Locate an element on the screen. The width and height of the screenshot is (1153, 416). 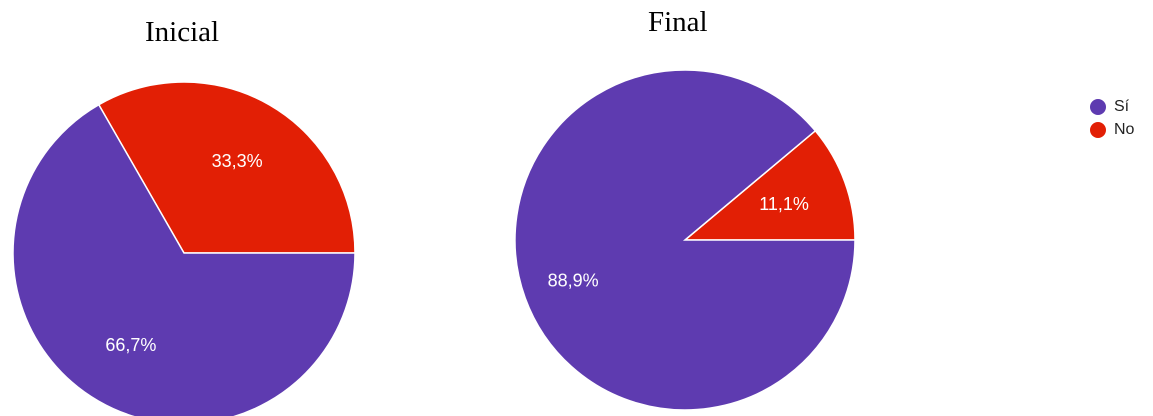
pie-slice-inicial-no is located at coordinates (226, 167).